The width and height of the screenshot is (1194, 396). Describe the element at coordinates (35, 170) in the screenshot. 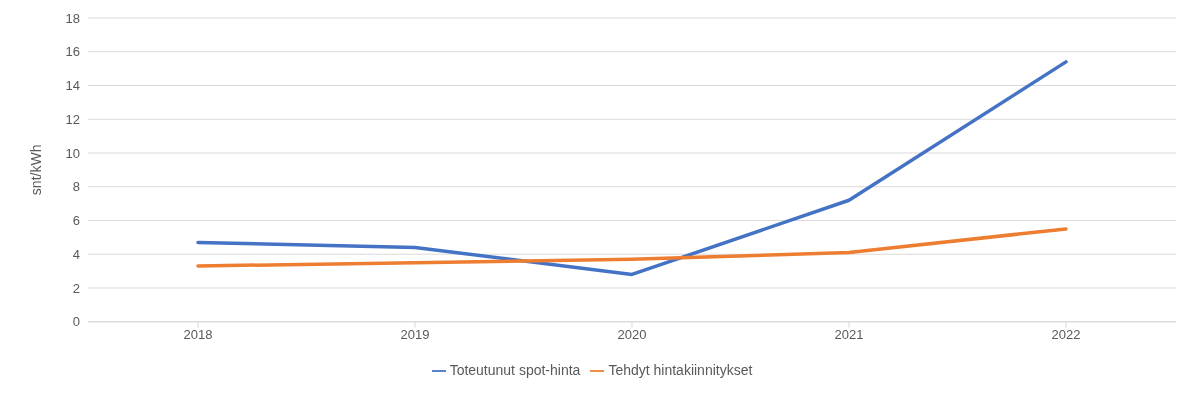

I see `y-axis-title: snt/kWh` at that location.